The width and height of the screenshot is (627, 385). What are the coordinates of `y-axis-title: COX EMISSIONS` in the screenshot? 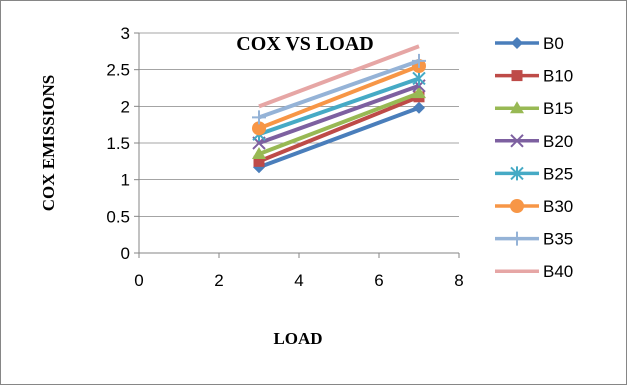 It's located at (48, 143).